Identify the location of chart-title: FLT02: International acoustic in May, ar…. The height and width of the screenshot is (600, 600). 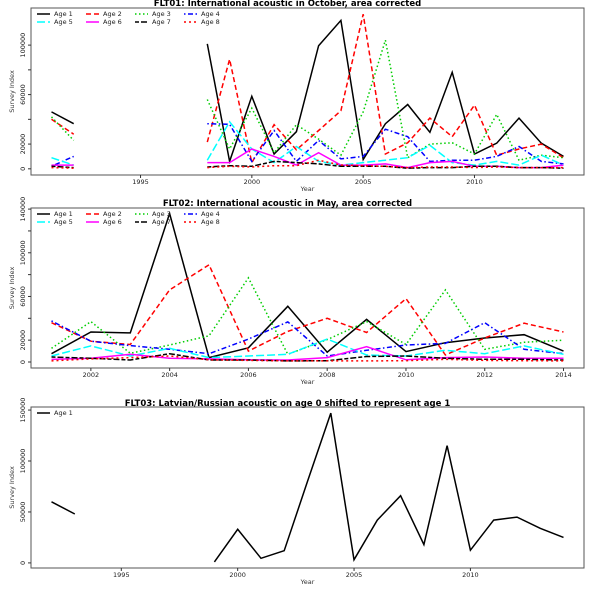
(287, 204).